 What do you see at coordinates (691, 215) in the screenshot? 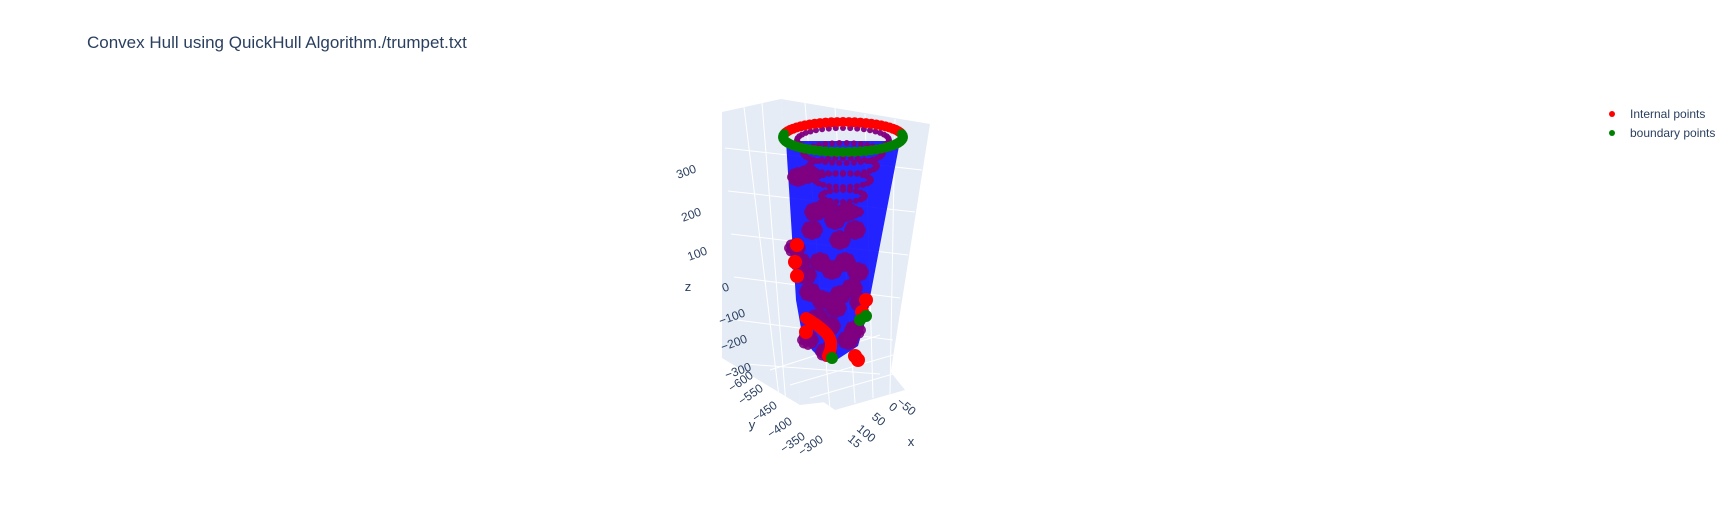
I see `z-tick-label: 200` at bounding box center [691, 215].